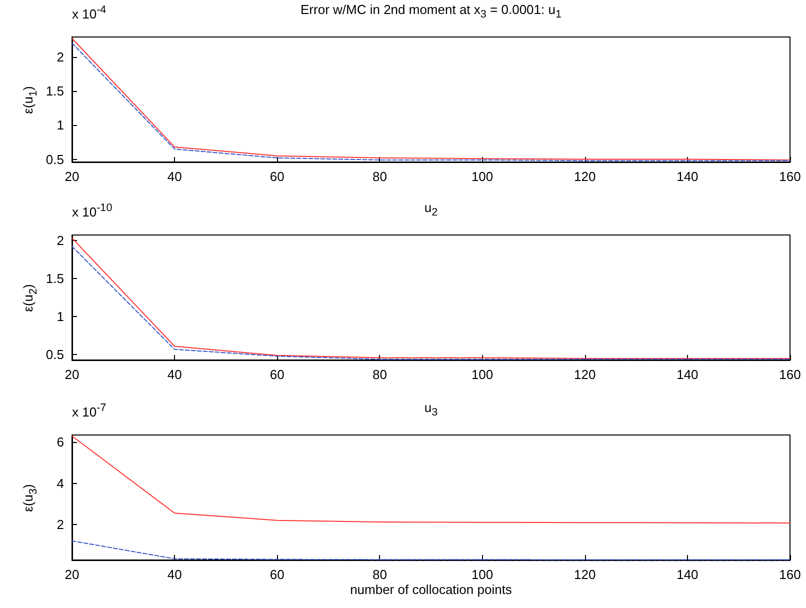  What do you see at coordinates (431, 209) in the screenshot?
I see `chart-title: u$_{2}$` at bounding box center [431, 209].